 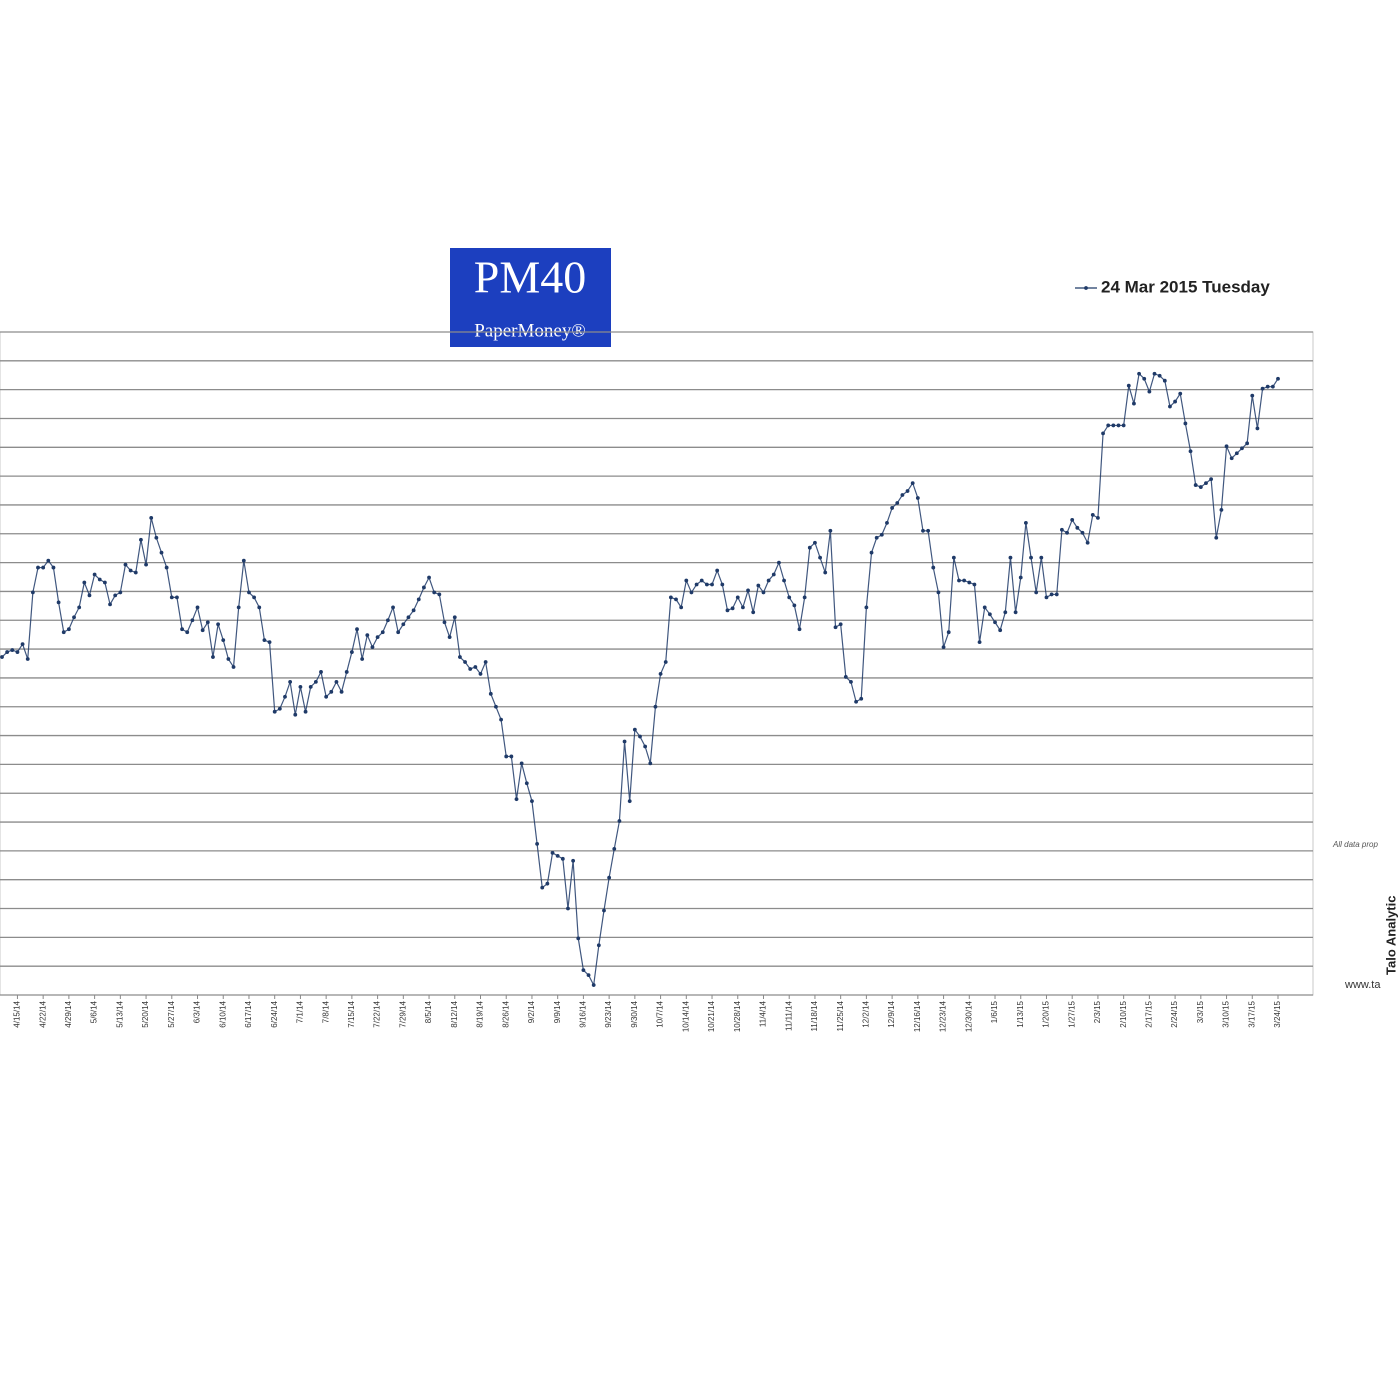 What do you see at coordinates (428, 1011) in the screenshot?
I see `x-tick-label: 8/5/14` at bounding box center [428, 1011].